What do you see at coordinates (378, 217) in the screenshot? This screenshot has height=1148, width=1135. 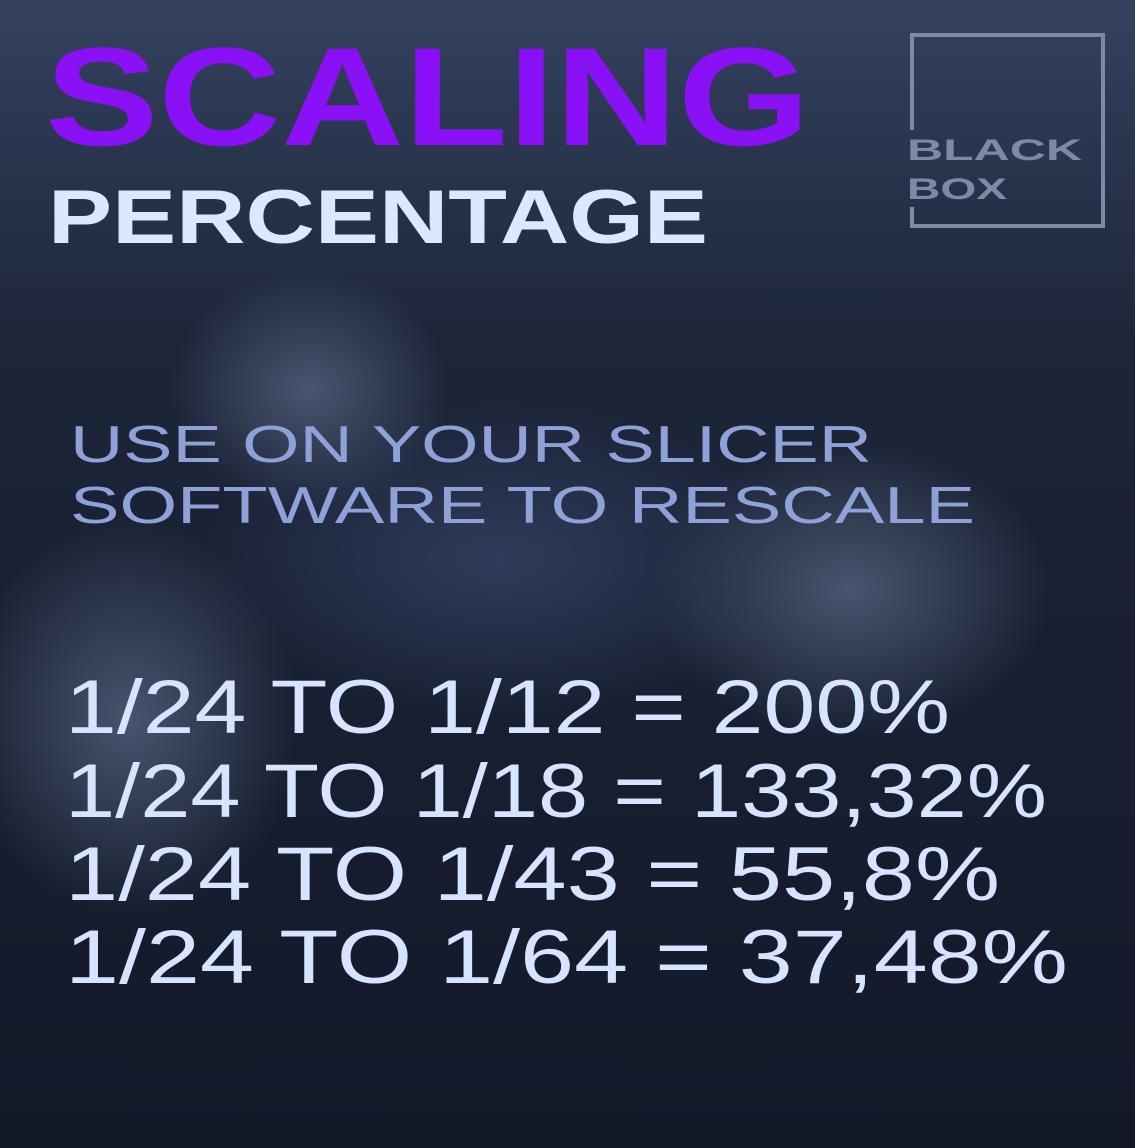 I see `subtitle: PERCENTAGE` at bounding box center [378, 217].